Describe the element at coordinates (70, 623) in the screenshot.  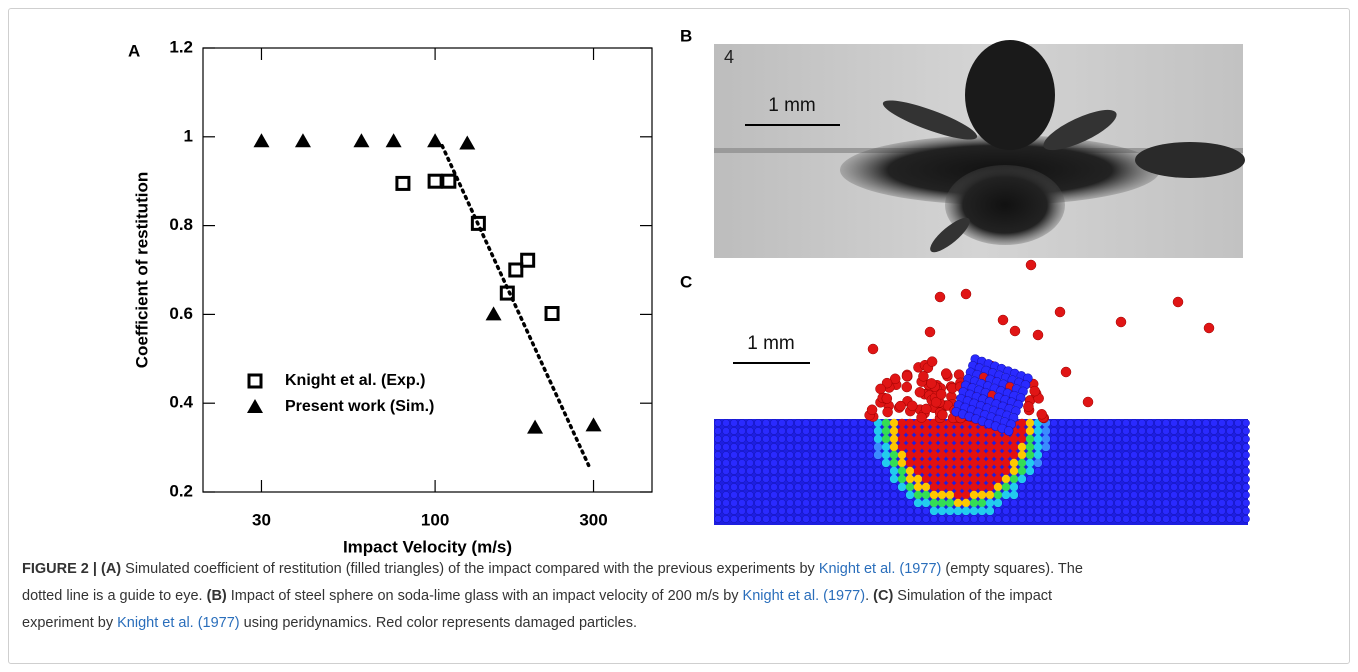
I see `caption-text: experiment by` at that location.